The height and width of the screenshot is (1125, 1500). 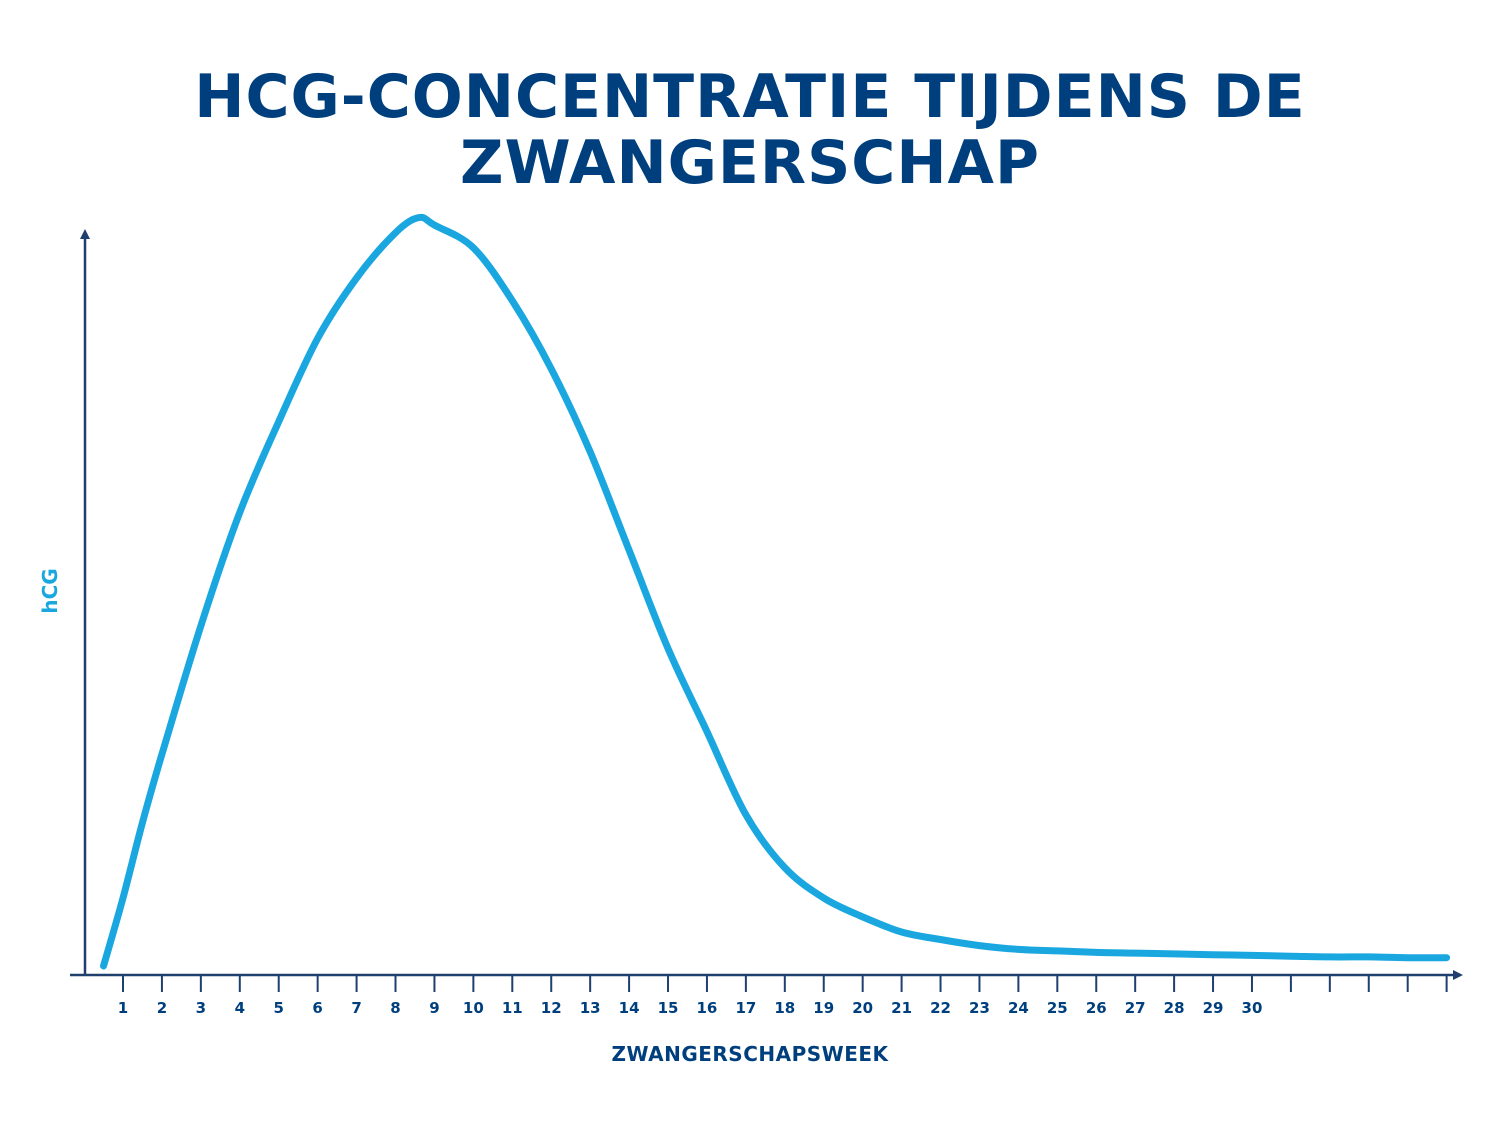 What do you see at coordinates (979, 1008) in the screenshot?
I see `x-tick-label: 23` at bounding box center [979, 1008].